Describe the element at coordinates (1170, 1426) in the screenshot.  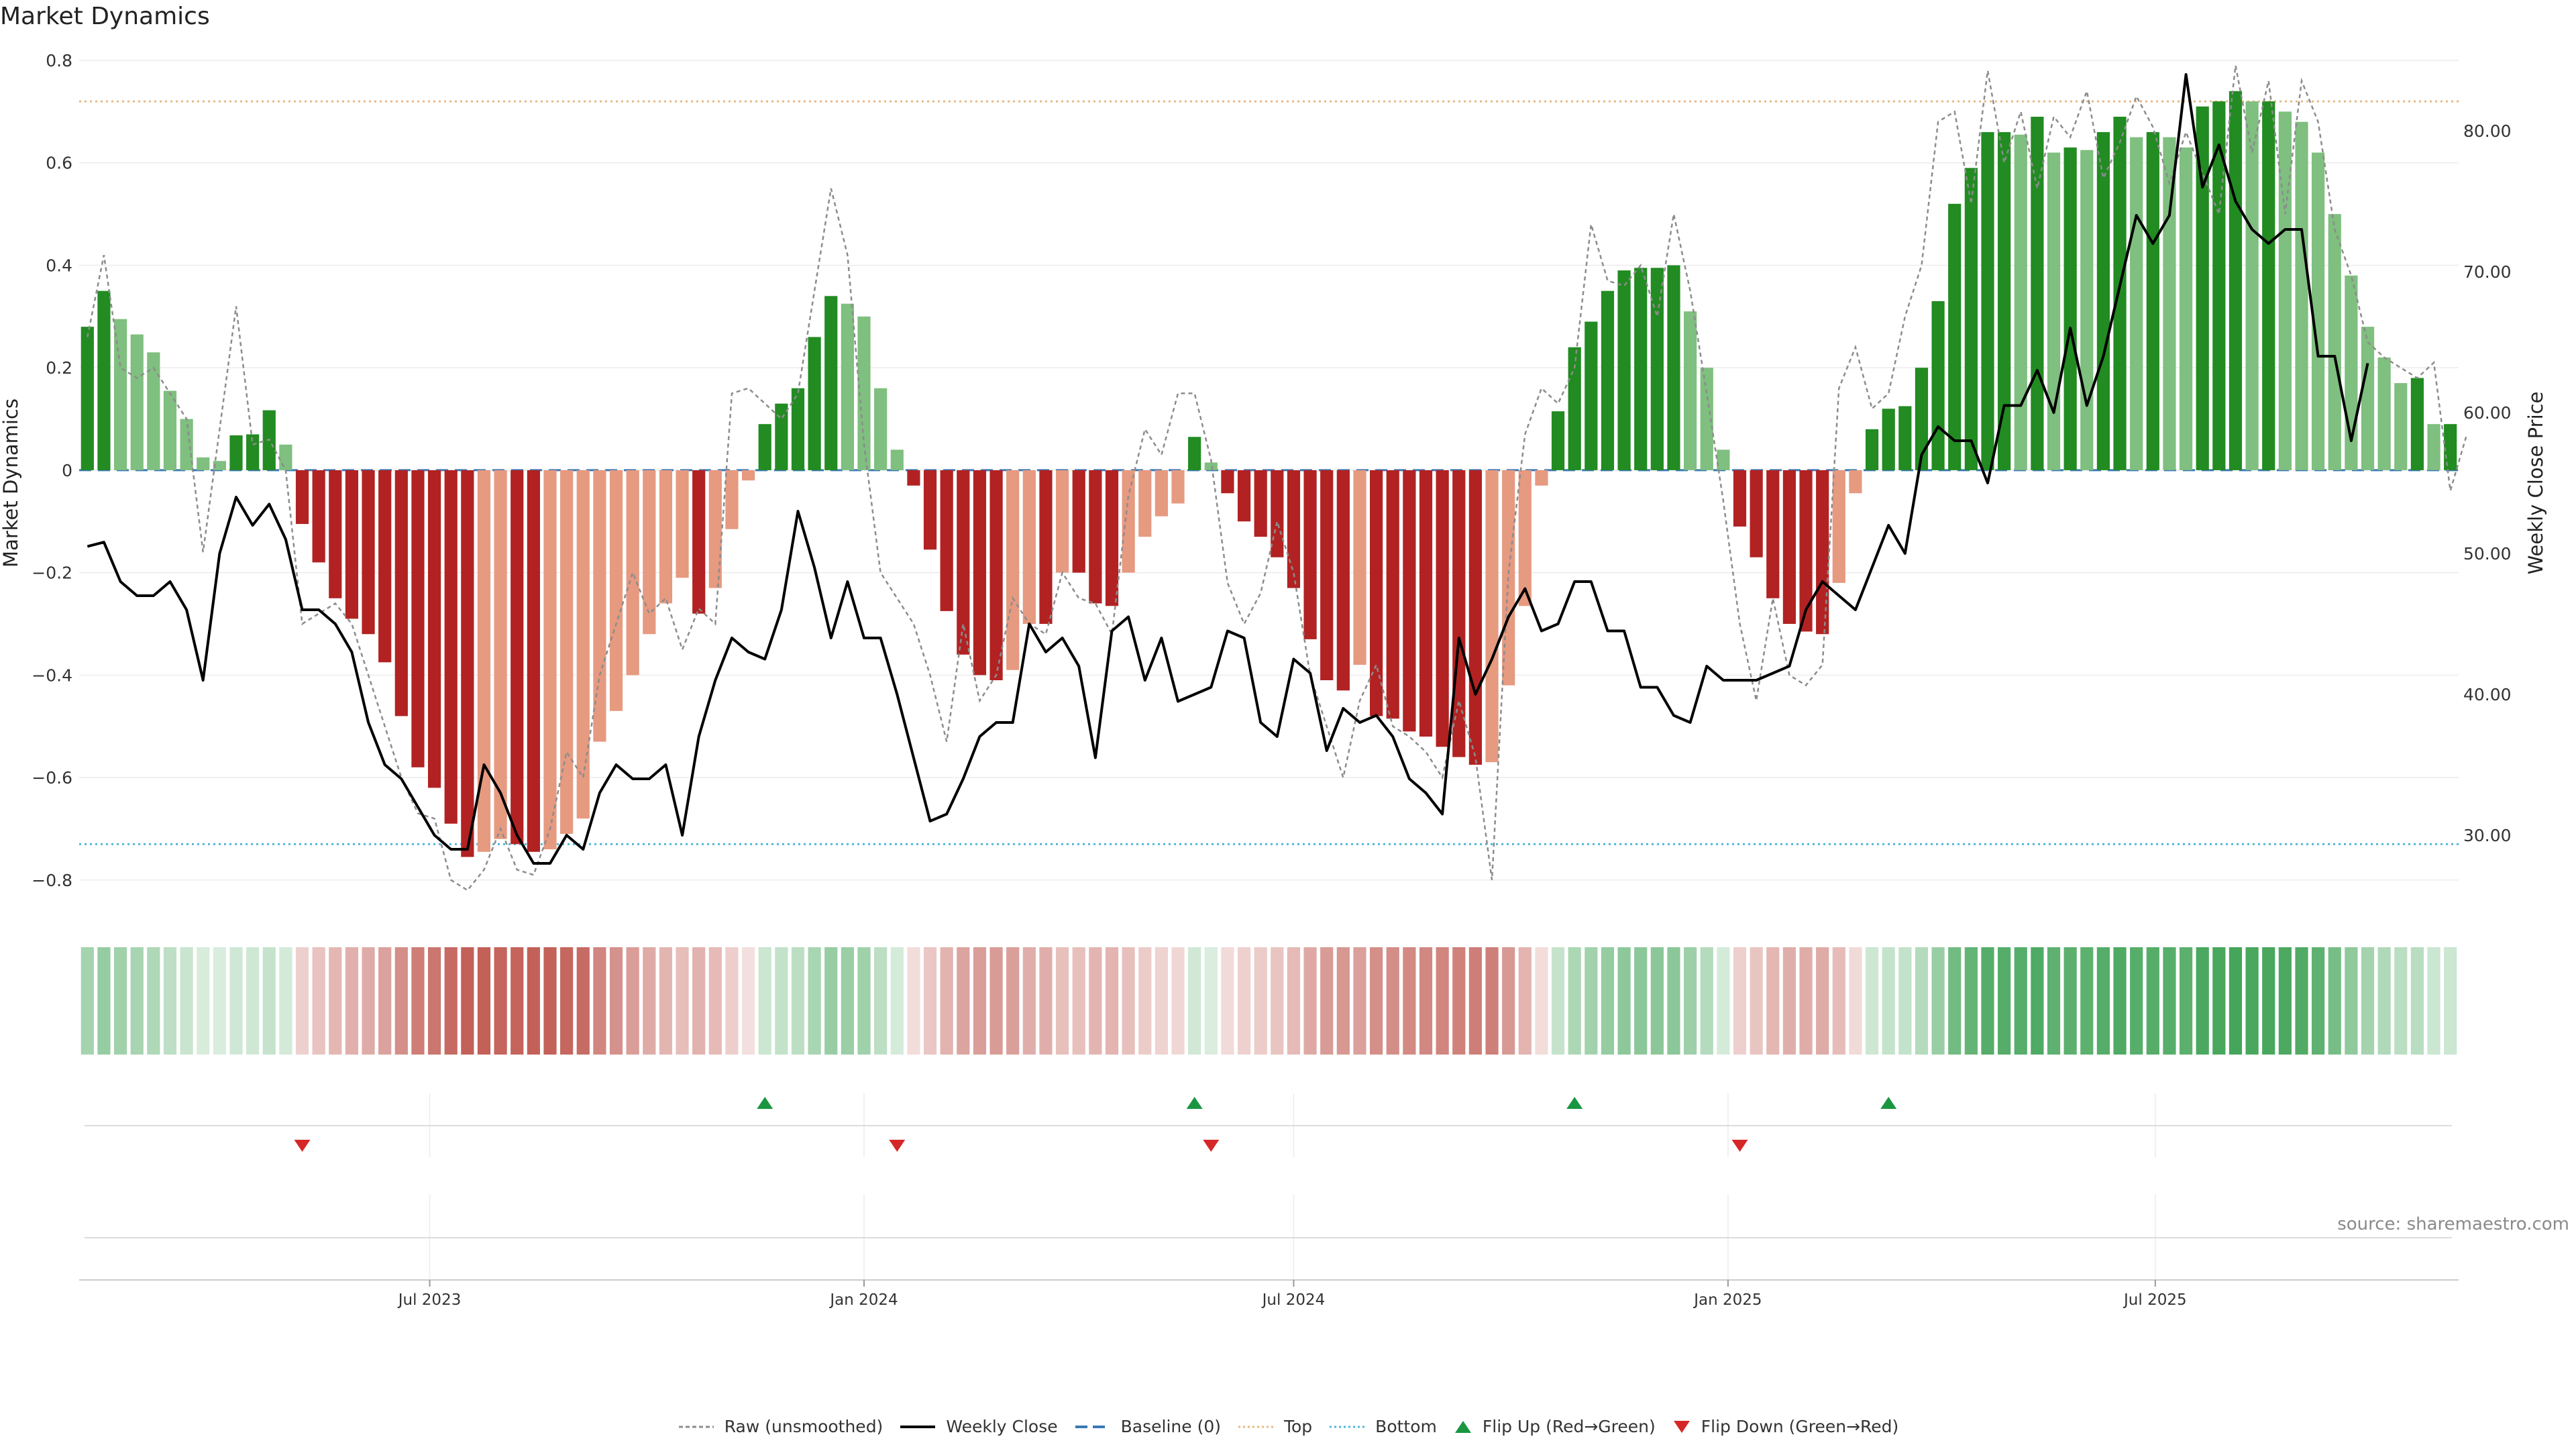
I see `legend-label-baseline: Baseline (0)` at that location.